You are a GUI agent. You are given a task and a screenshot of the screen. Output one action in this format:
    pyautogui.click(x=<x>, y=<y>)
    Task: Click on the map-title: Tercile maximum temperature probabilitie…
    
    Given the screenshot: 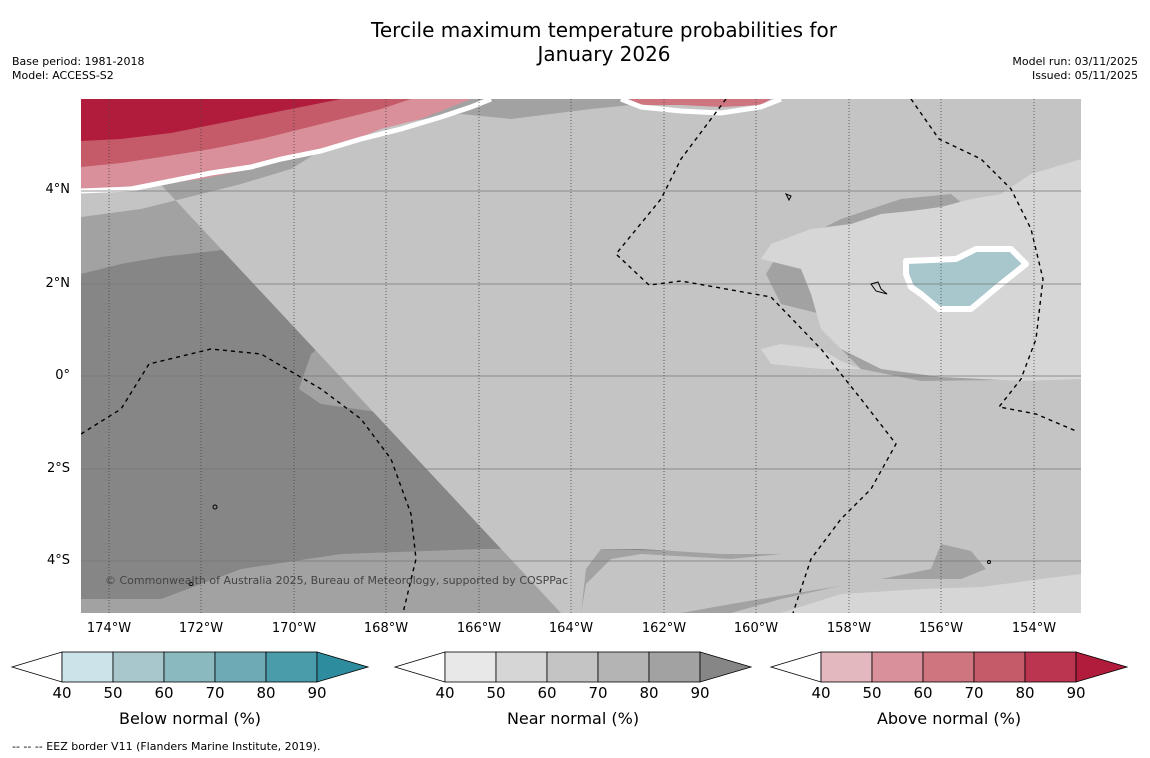 What is the action you would take?
    pyautogui.click(x=604, y=42)
    